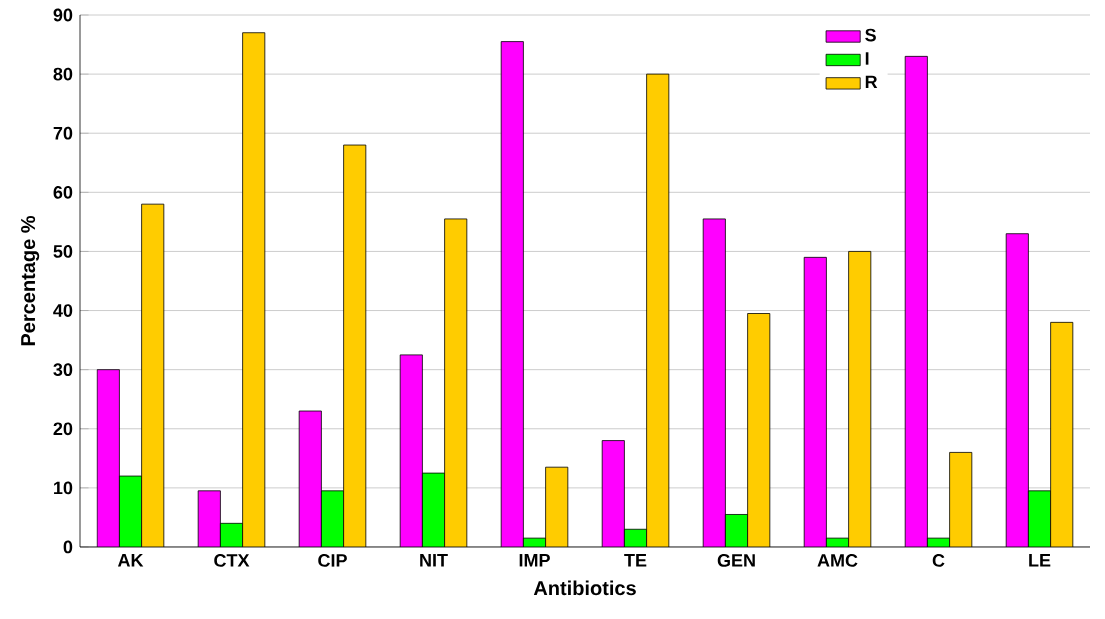 The height and width of the screenshot is (619, 1105). What do you see at coordinates (68, 547) in the screenshot?
I see `y-tick-label: 0` at bounding box center [68, 547].